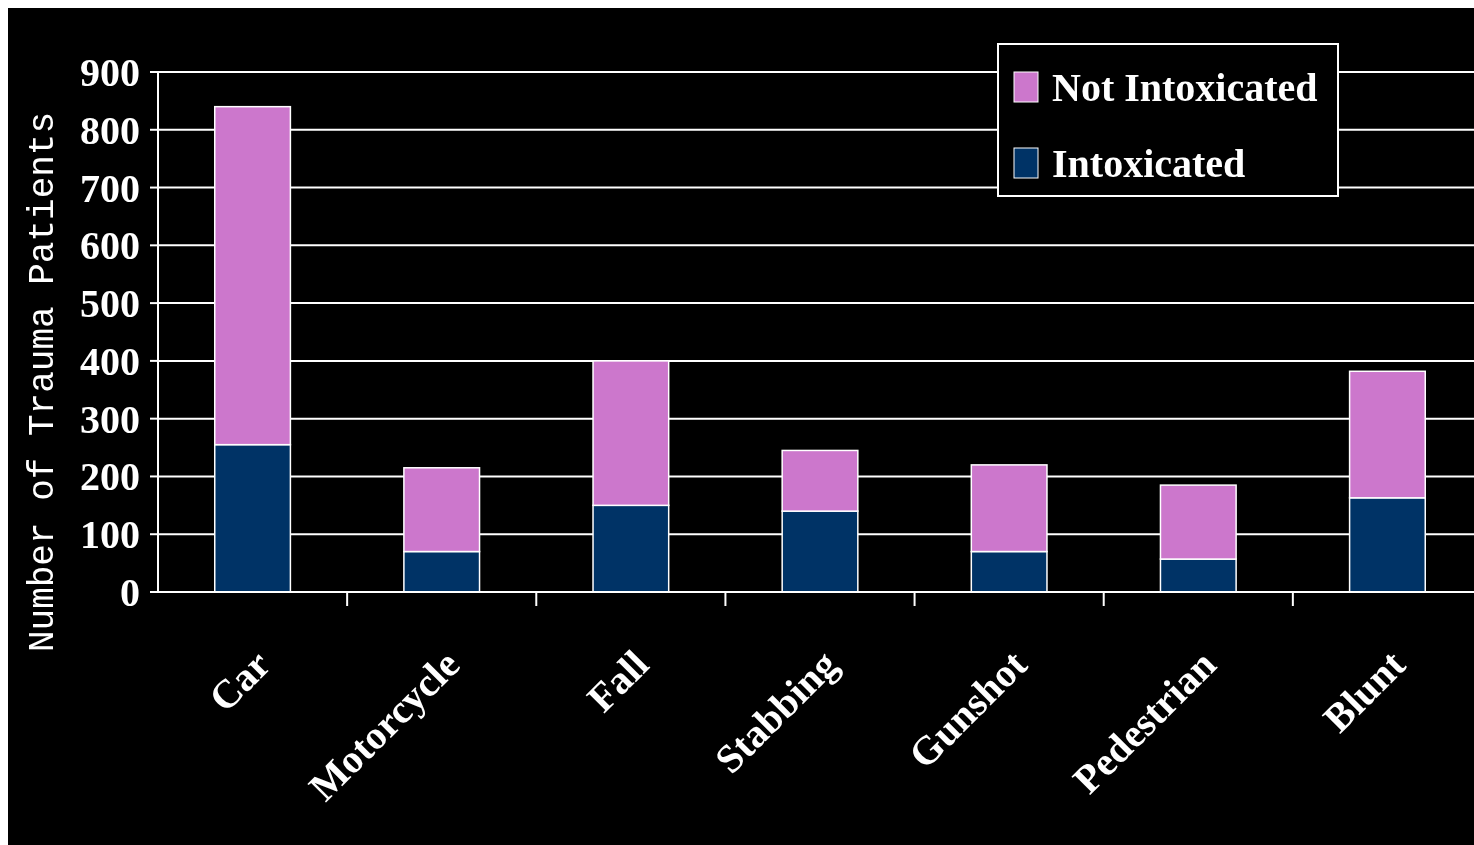 Image resolution: width=1474 pixels, height=845 pixels. I want to click on legend-label: Not Intoxicated, so click(1185, 87).